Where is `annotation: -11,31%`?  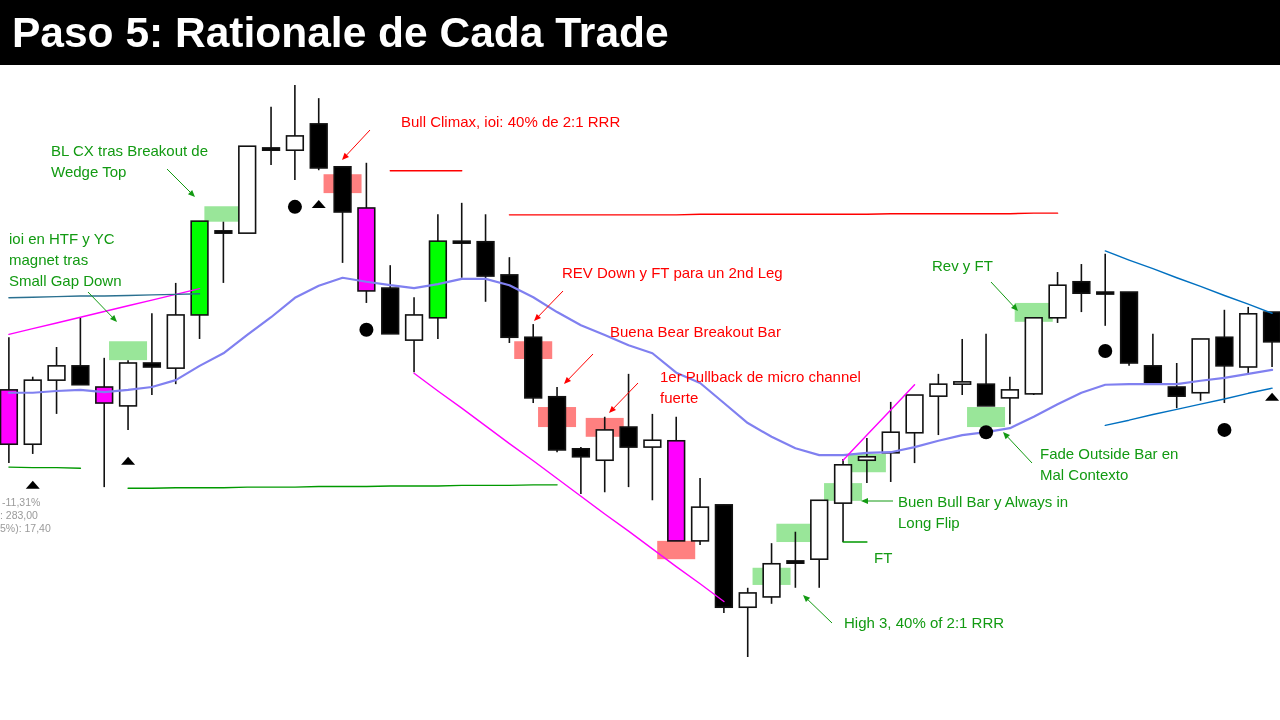 annotation: -11,31% is located at coordinates (21, 503).